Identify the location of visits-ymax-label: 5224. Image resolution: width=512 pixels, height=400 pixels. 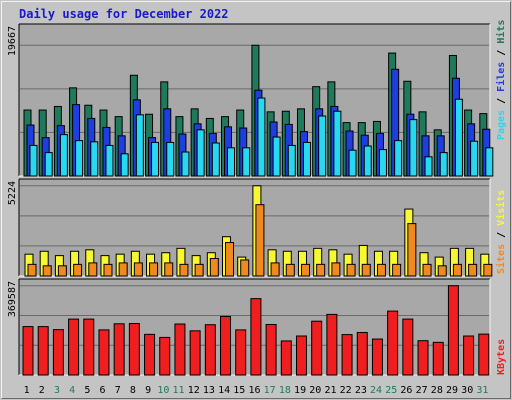
(12, 193).